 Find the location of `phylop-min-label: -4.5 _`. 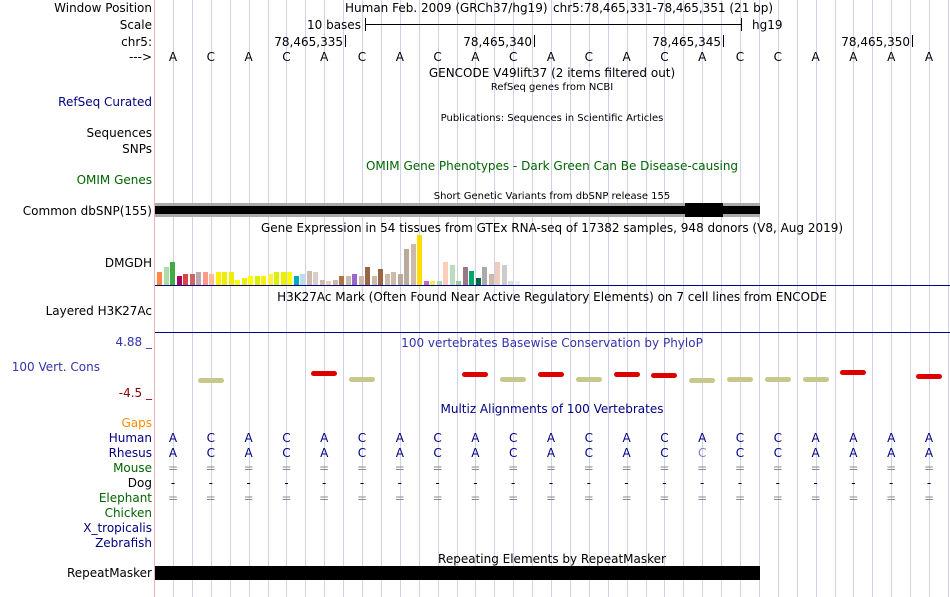

phylop-min-label: -4.5 _ is located at coordinates (135, 393).